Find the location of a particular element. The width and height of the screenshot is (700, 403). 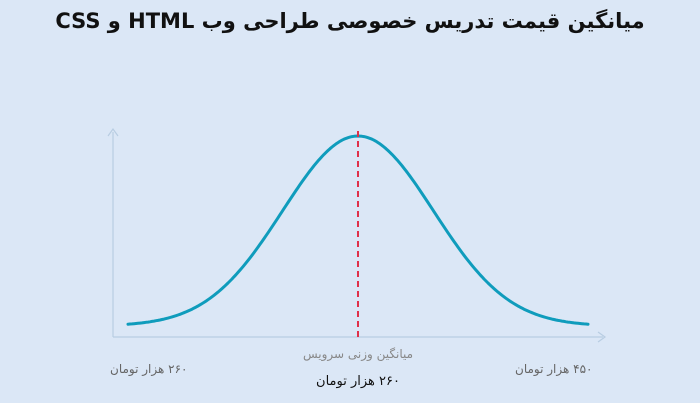

average-value: ۲۶۰ هزار تومان is located at coordinates (358, 381).